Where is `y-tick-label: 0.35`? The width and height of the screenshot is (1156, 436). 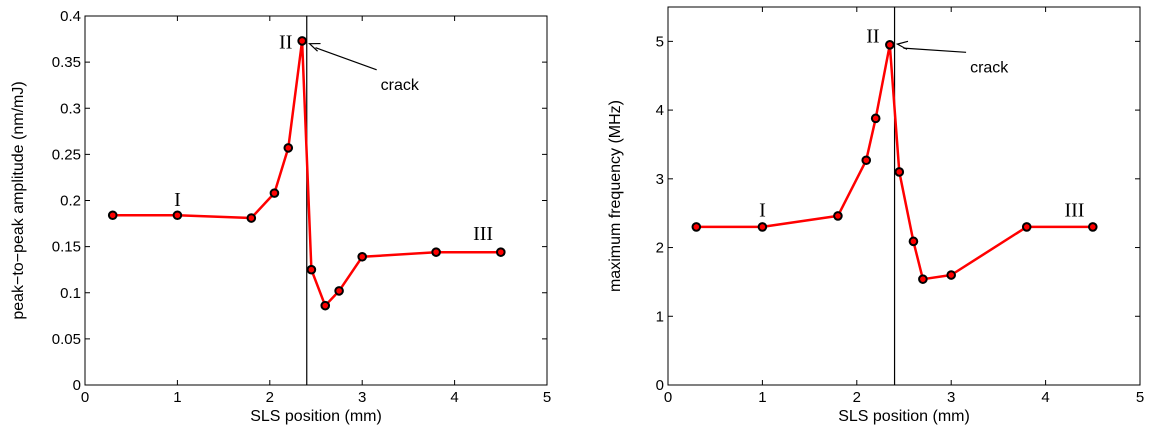
y-tick-label: 0.35 is located at coordinates (66, 62).